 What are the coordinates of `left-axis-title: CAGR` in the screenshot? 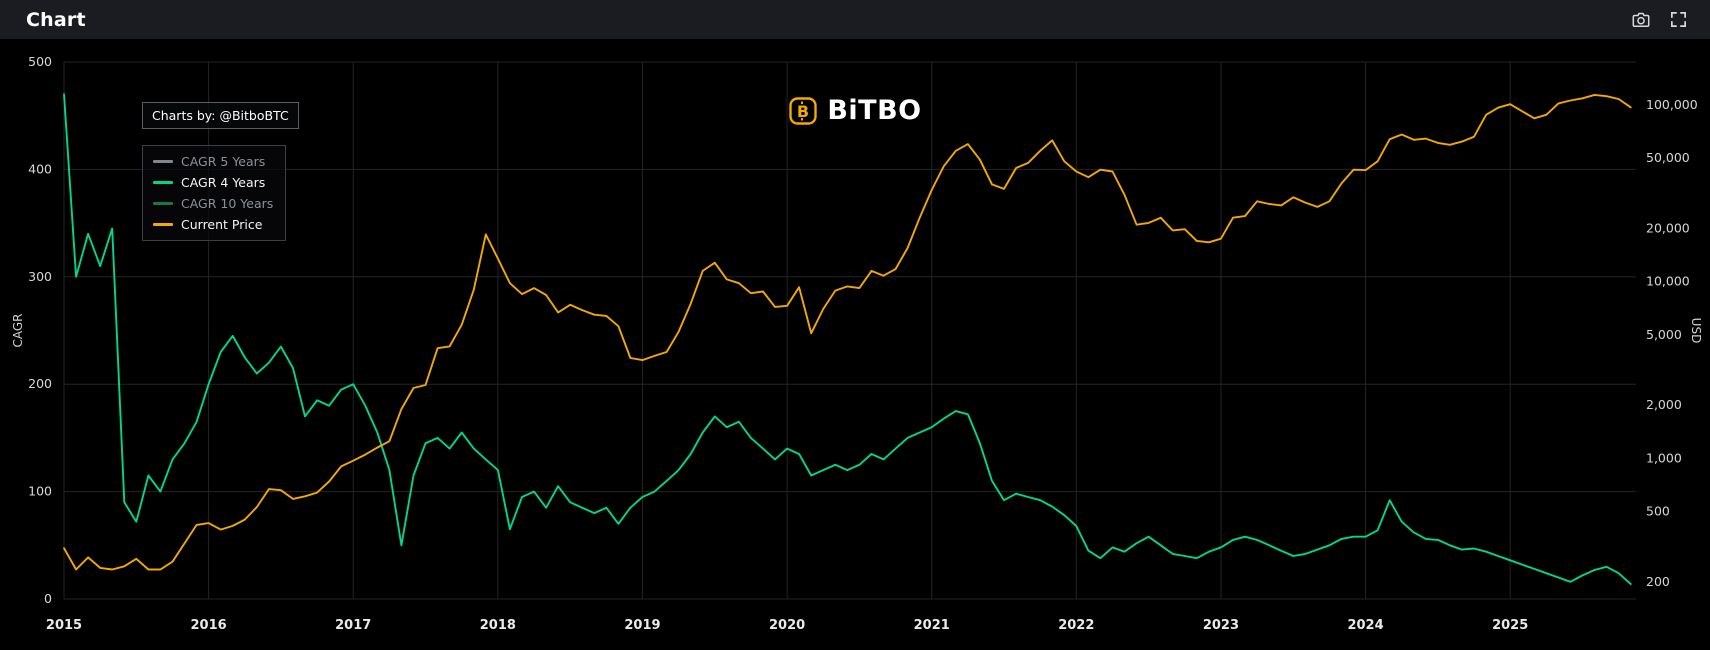 It's located at (18, 330).